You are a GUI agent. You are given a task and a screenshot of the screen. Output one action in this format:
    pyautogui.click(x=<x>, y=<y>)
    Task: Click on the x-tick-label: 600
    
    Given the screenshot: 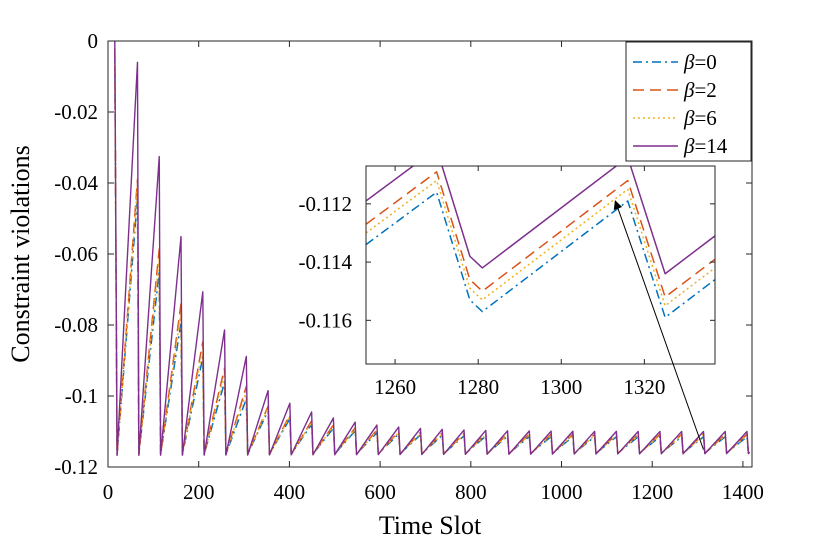 What is the action you would take?
    pyautogui.click(x=380, y=492)
    